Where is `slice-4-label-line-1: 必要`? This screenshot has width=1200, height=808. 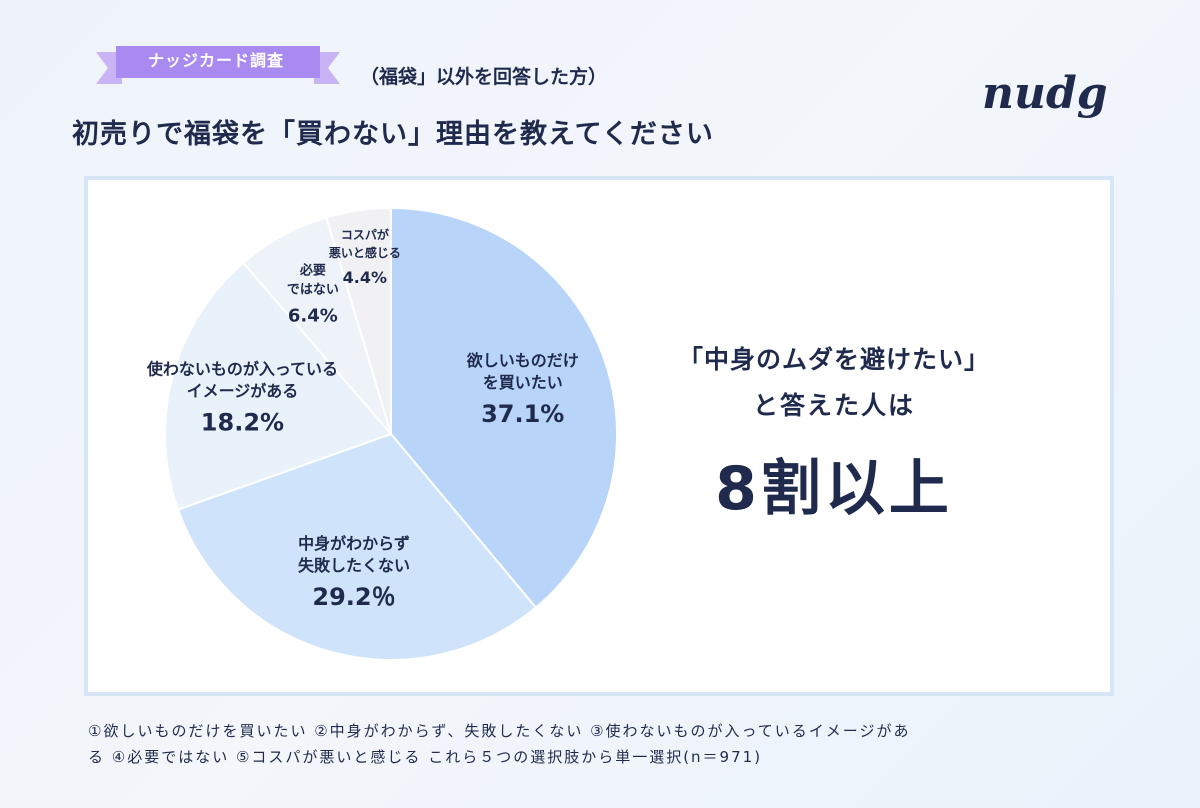
slice-4-label-line-1: 必要 is located at coordinates (312, 270).